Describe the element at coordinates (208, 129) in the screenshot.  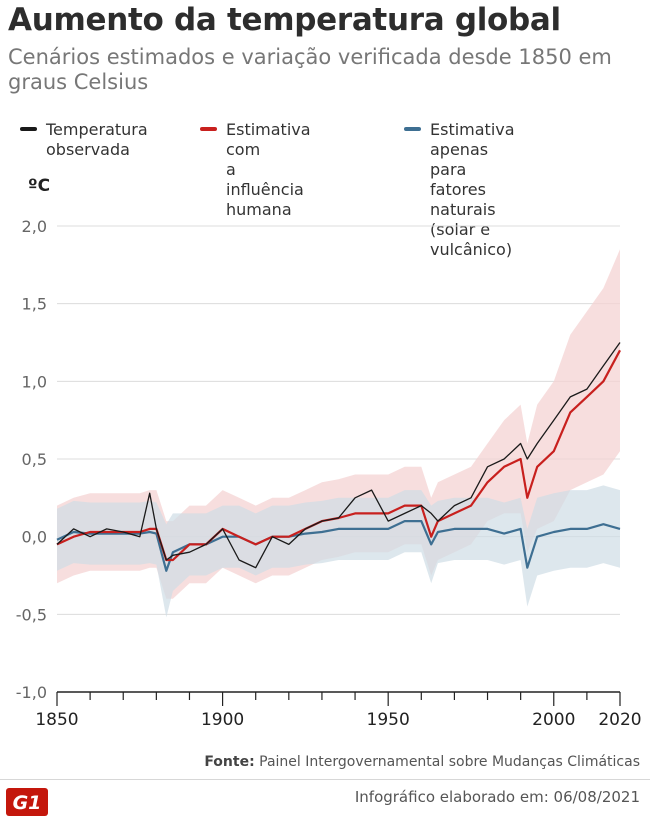
I see `legend-swatch-human` at that location.